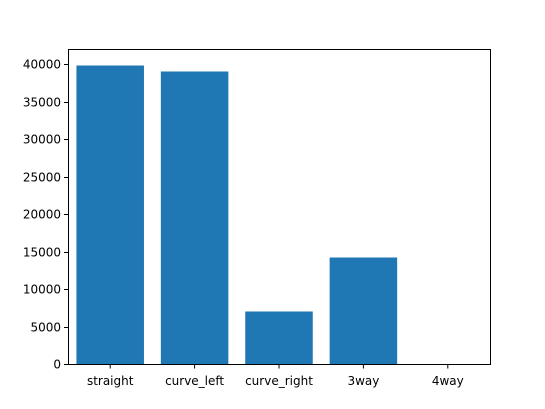  Describe the element at coordinates (363, 381) in the screenshot. I see `x-tick-label: 3way` at that location.